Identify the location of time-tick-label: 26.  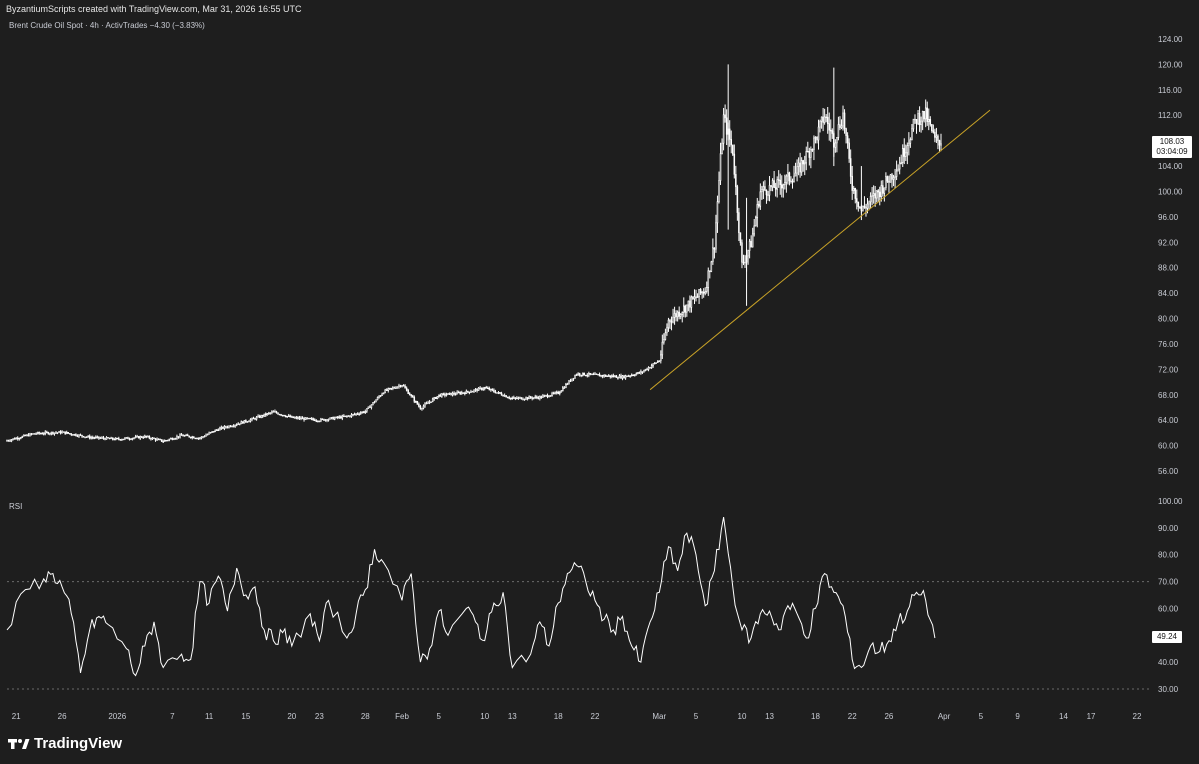
(888, 716).